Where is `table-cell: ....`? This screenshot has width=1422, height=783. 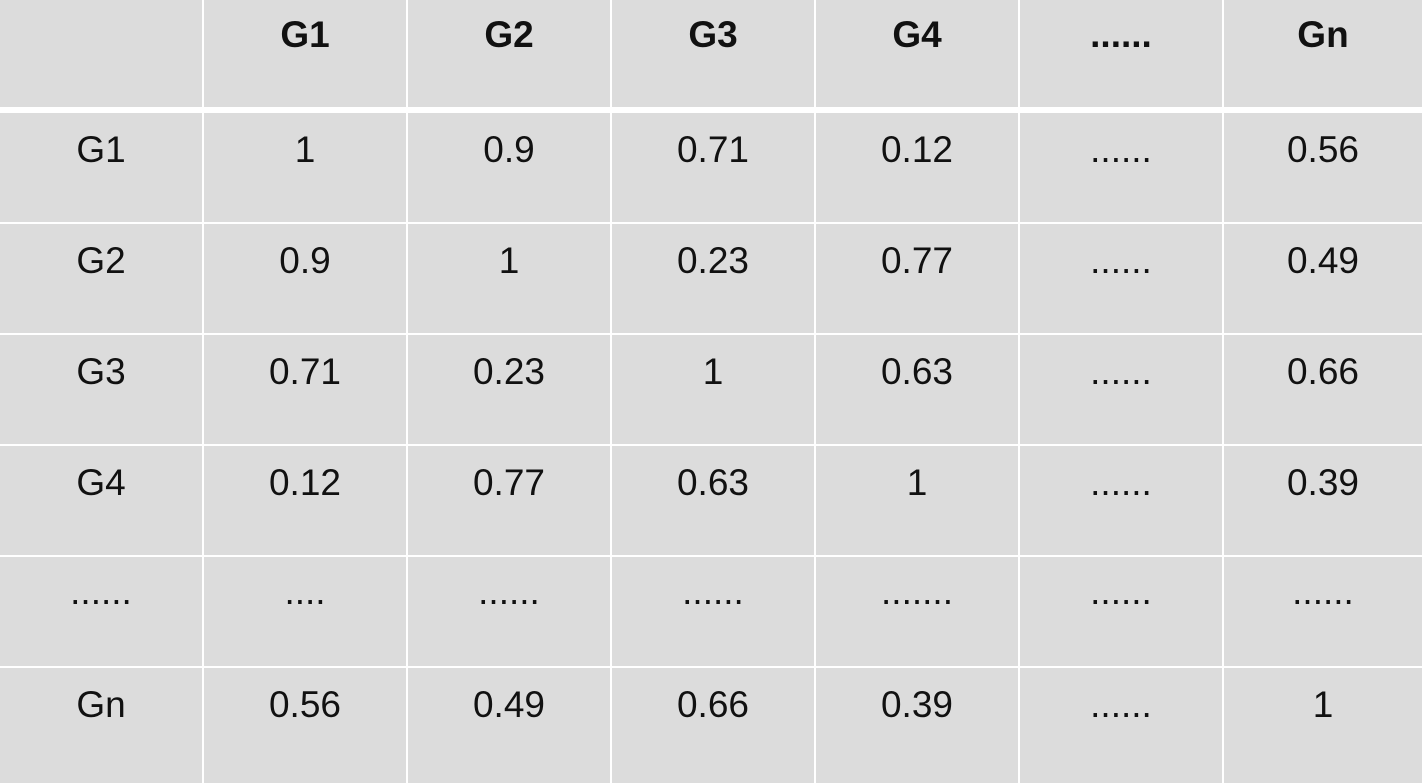 table-cell: .... is located at coordinates (306, 612).